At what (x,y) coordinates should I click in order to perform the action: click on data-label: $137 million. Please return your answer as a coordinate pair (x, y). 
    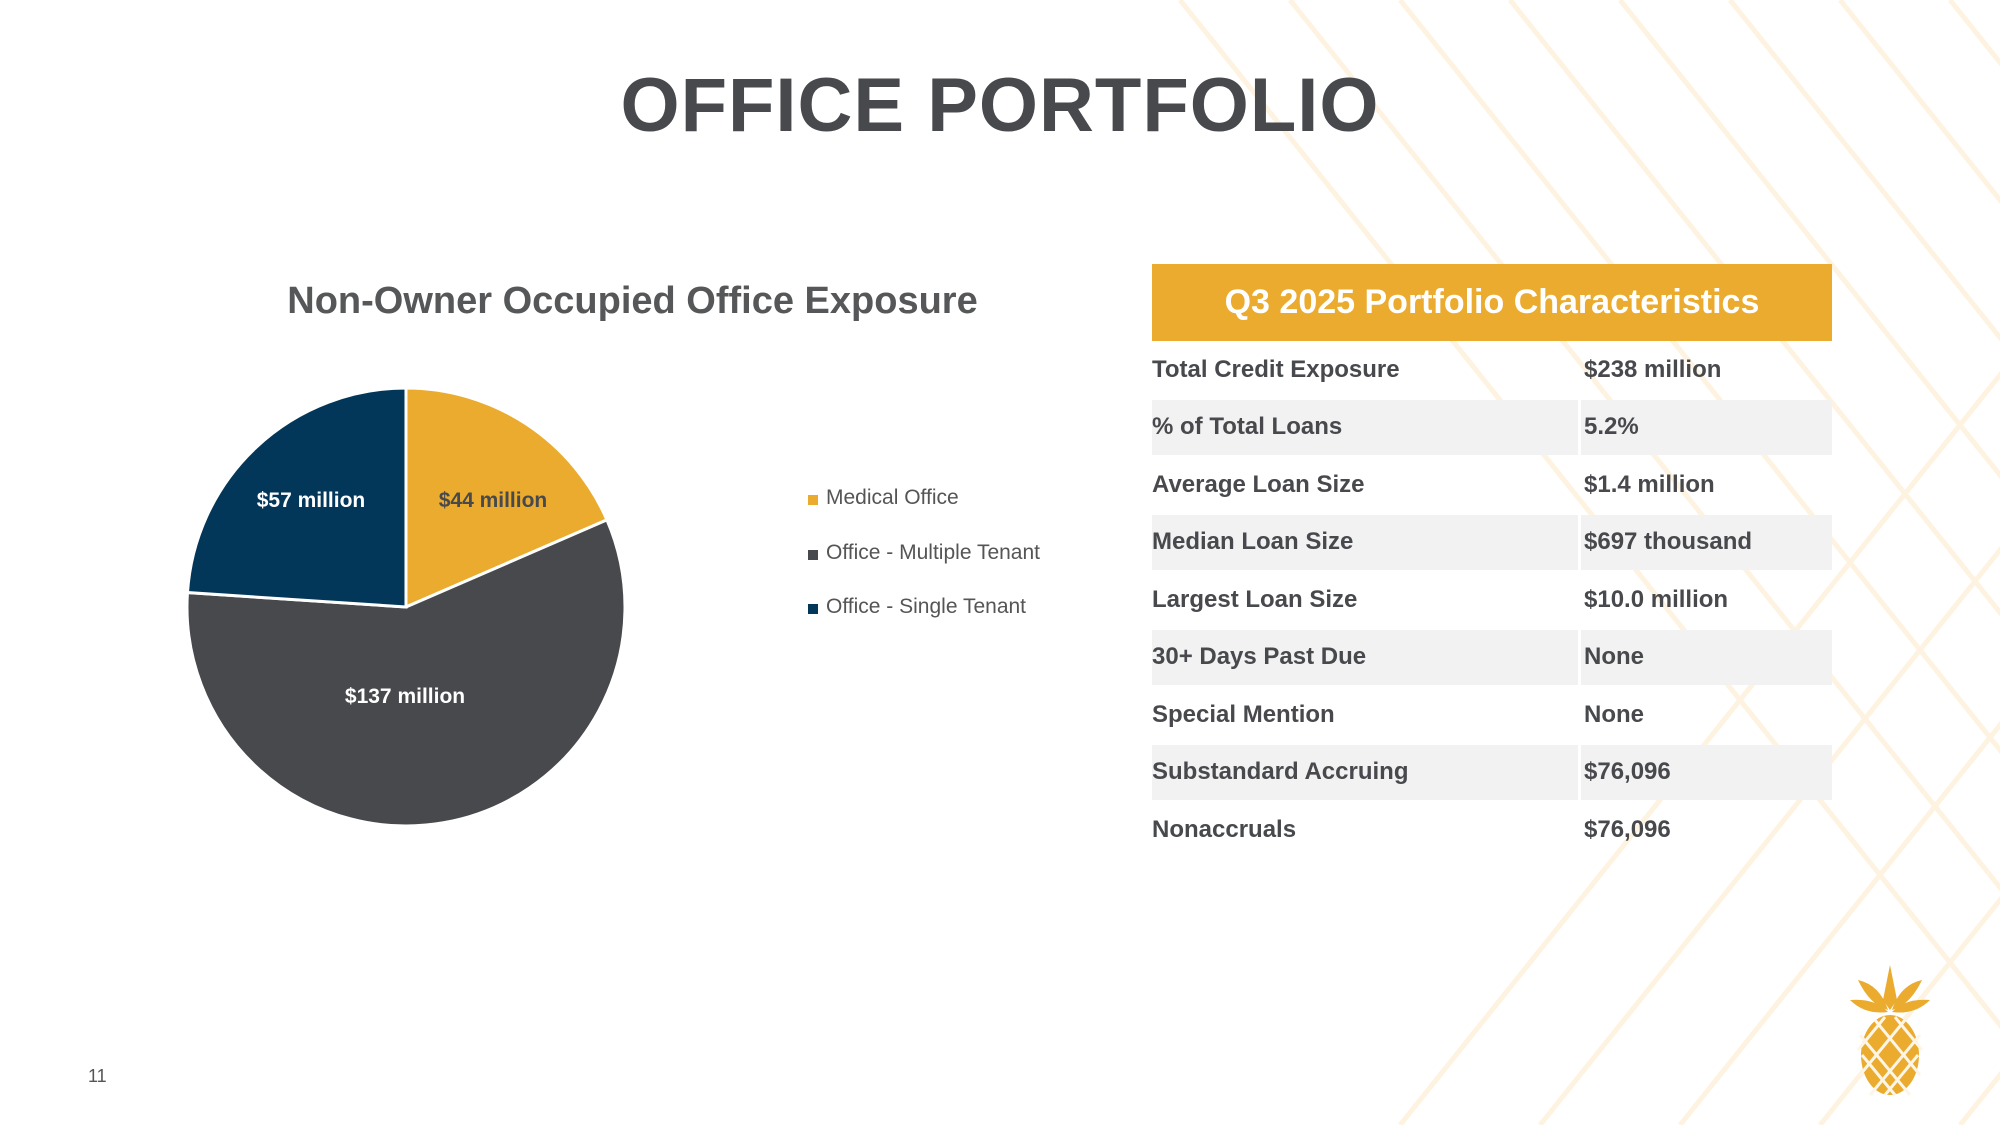
    Looking at the image, I should click on (405, 696).